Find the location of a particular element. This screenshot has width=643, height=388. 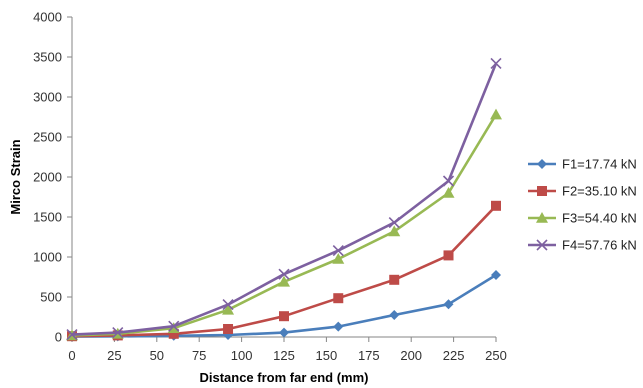

x-axis-title: Distance from far end (mm) is located at coordinates (283, 377).